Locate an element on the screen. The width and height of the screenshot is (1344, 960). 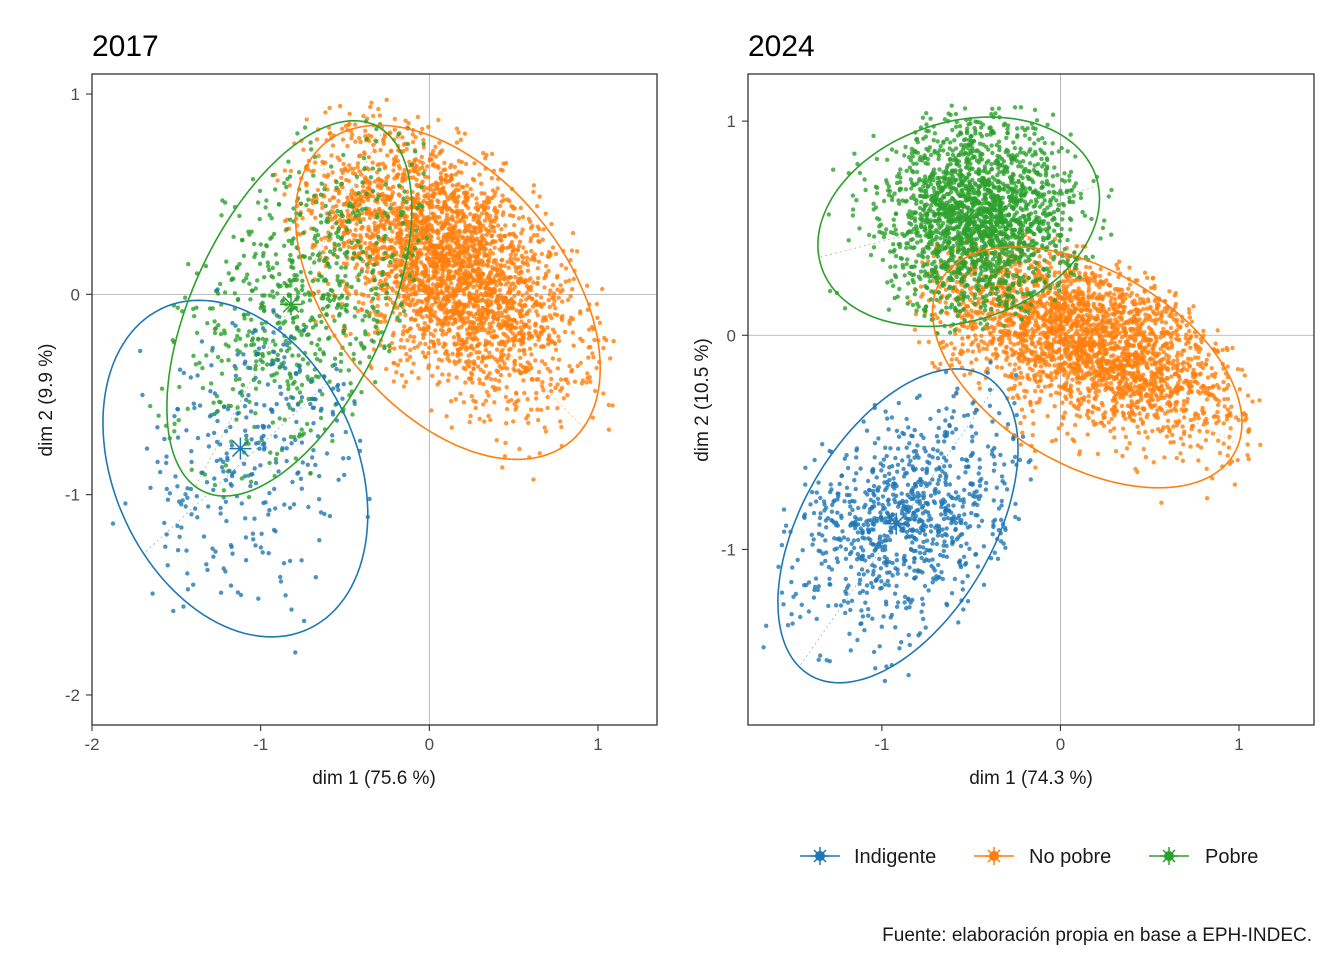
y-tick-label: 1 is located at coordinates (75, 94).